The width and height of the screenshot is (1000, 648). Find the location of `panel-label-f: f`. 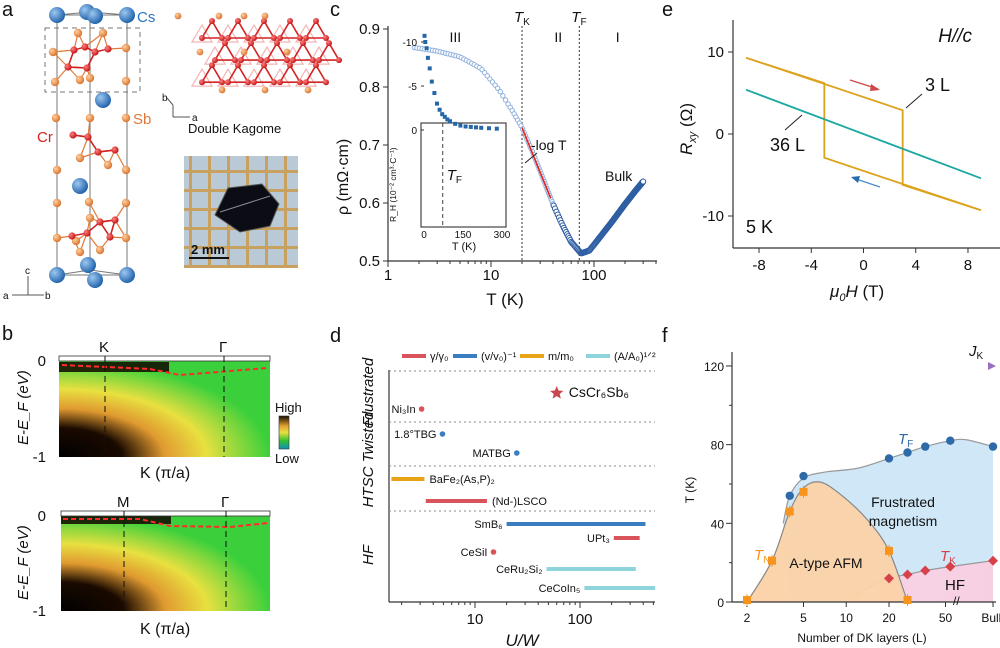

panel-label-f: f is located at coordinates (665, 336).